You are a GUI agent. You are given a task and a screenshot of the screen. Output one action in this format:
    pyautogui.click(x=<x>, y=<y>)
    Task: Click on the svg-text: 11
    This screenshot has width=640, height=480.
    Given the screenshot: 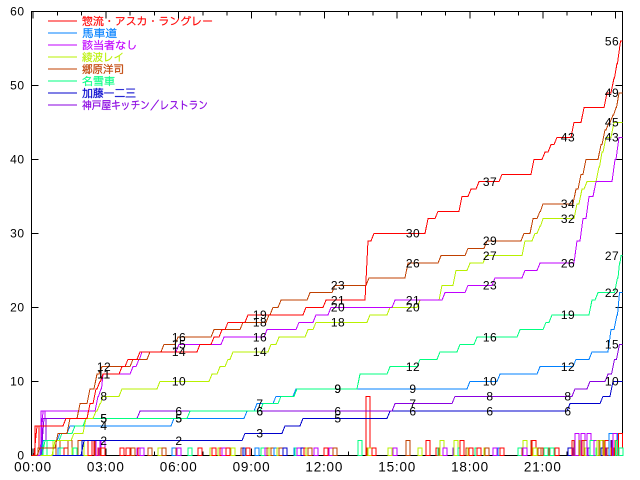 What is the action you would take?
    pyautogui.click(x=103, y=374)
    